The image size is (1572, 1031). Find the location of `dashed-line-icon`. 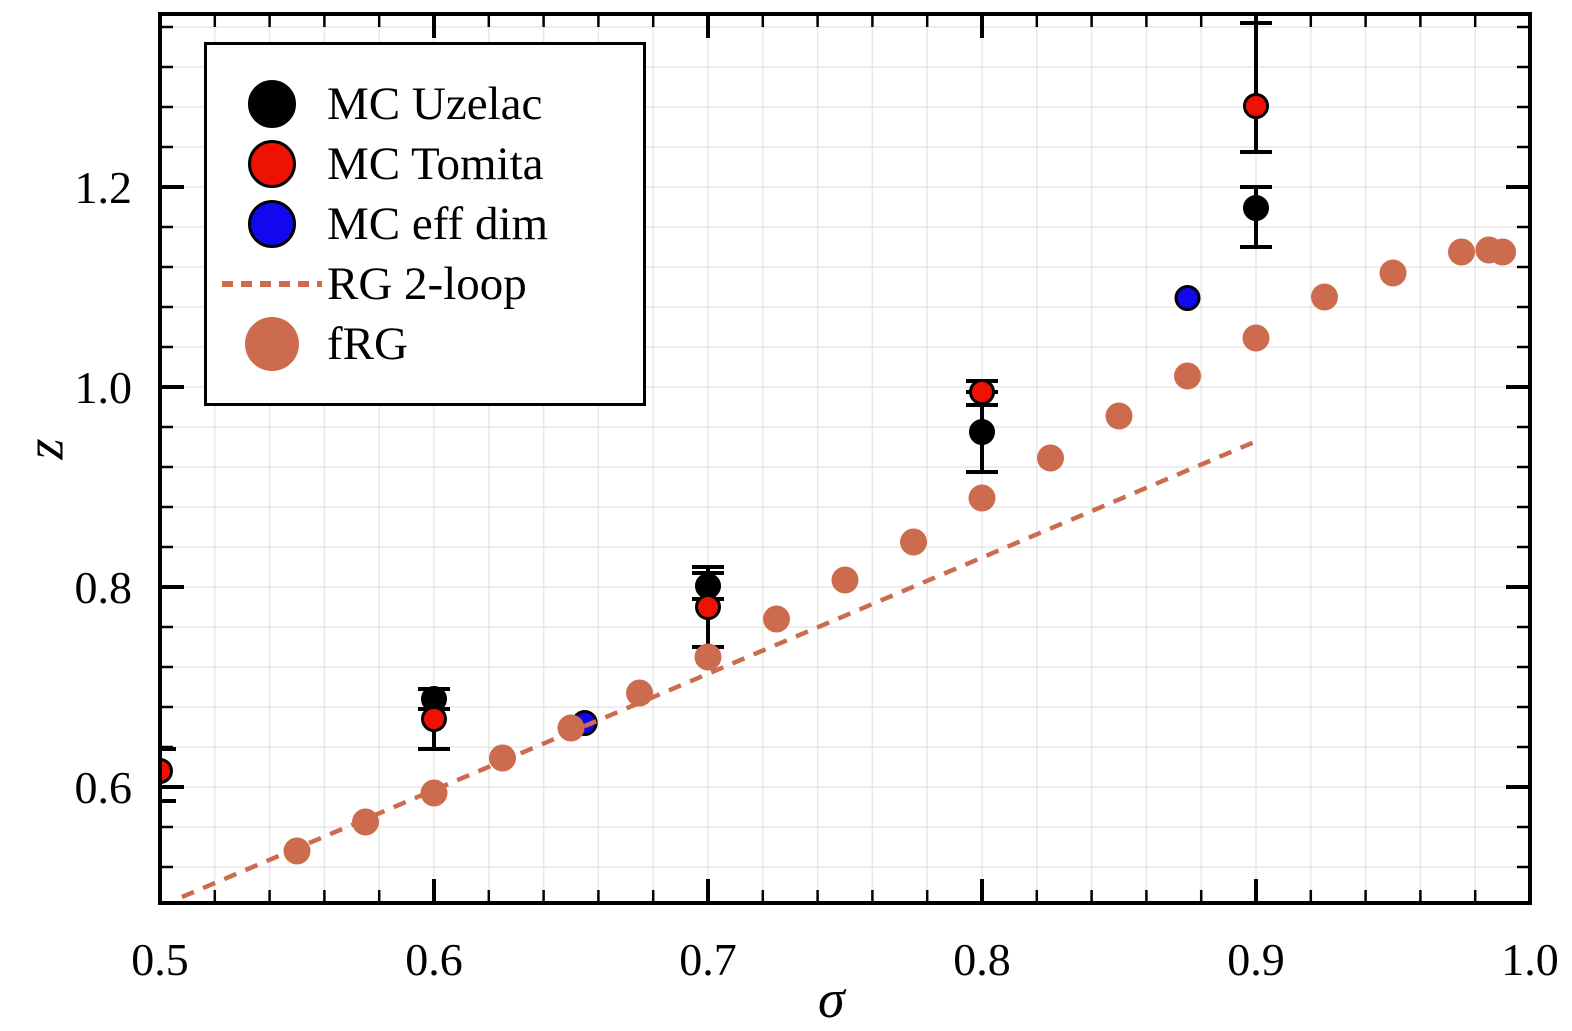

dashed-line-icon is located at coordinates (272, 284).